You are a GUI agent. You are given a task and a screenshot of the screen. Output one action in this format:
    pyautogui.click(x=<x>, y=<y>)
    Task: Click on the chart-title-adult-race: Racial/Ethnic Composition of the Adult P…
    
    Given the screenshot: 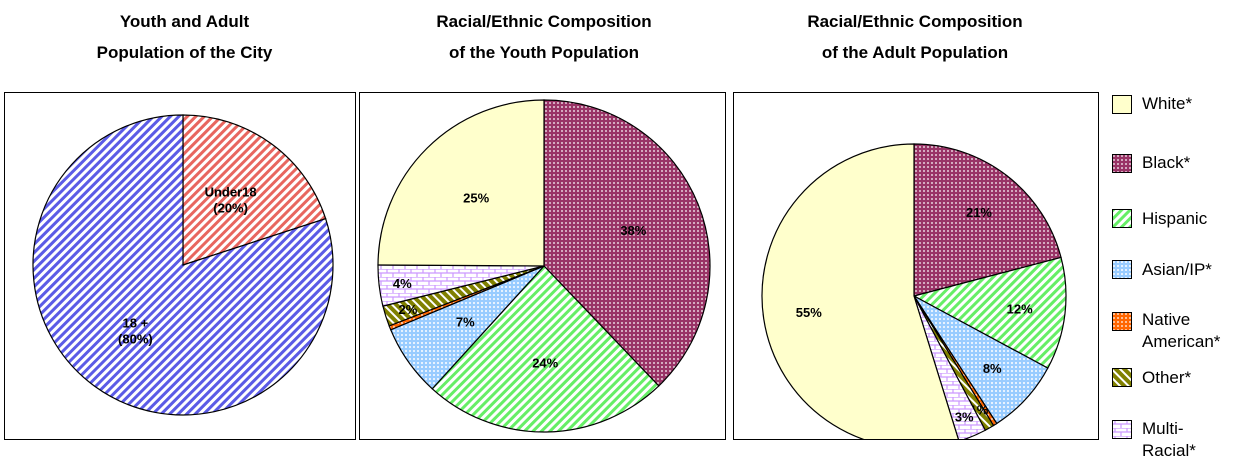 What is the action you would take?
    pyautogui.click(x=915, y=37)
    